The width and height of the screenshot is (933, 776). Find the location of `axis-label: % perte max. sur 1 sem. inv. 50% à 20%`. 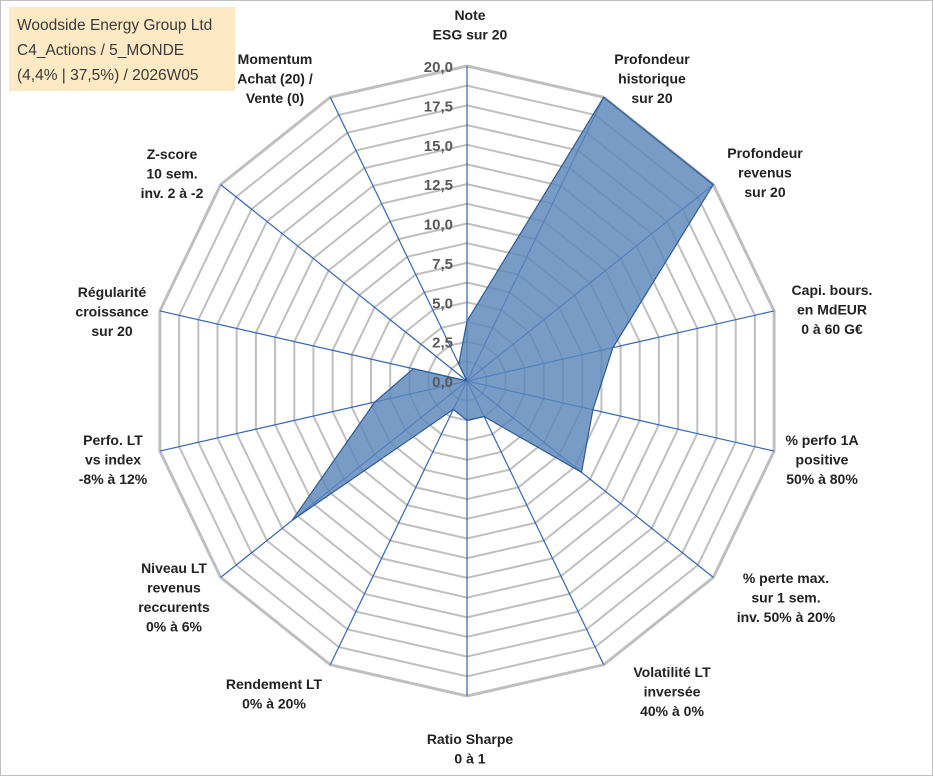

axis-label: % perte max. sur 1 sem. inv. 50% à 20% is located at coordinates (786, 597).